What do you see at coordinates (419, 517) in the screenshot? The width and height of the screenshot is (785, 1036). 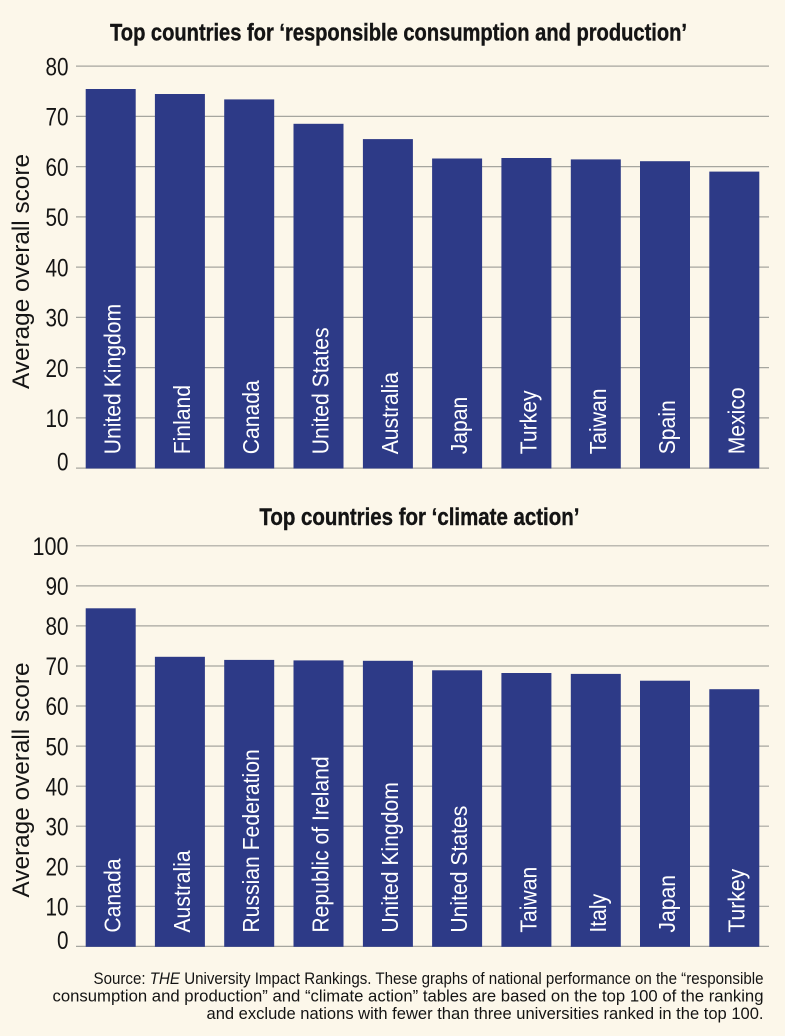 I see `svg-text:Top countries for ‘climate act: Top countries for ‘climate action’` at bounding box center [419, 517].